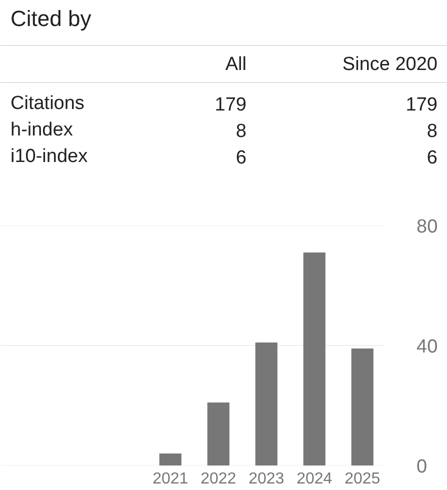  What do you see at coordinates (41, 130) in the screenshot?
I see `category-label: h-index` at bounding box center [41, 130].